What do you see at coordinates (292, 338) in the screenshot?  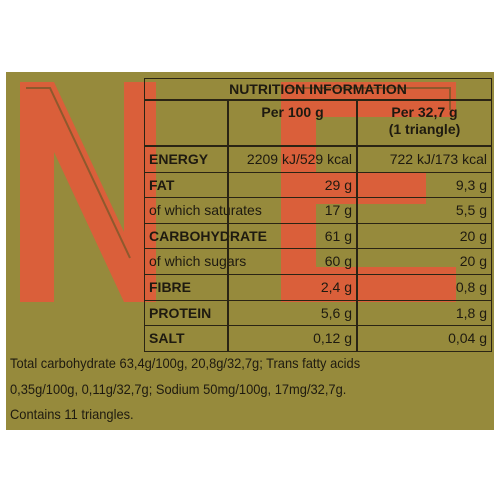 I see `value-per-100g: 0,12 g` at bounding box center [292, 338].